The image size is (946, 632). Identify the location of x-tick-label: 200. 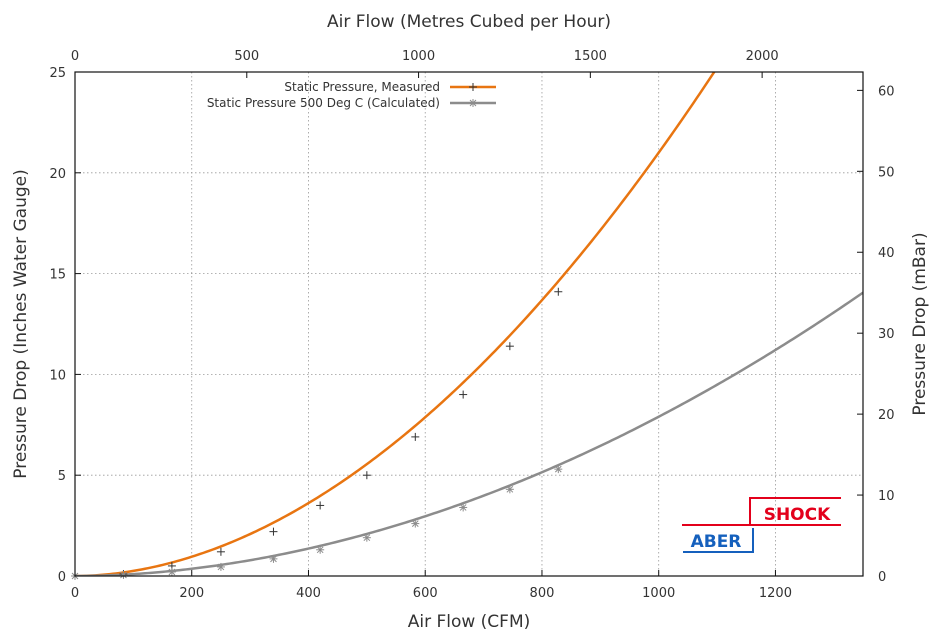
(191, 593).